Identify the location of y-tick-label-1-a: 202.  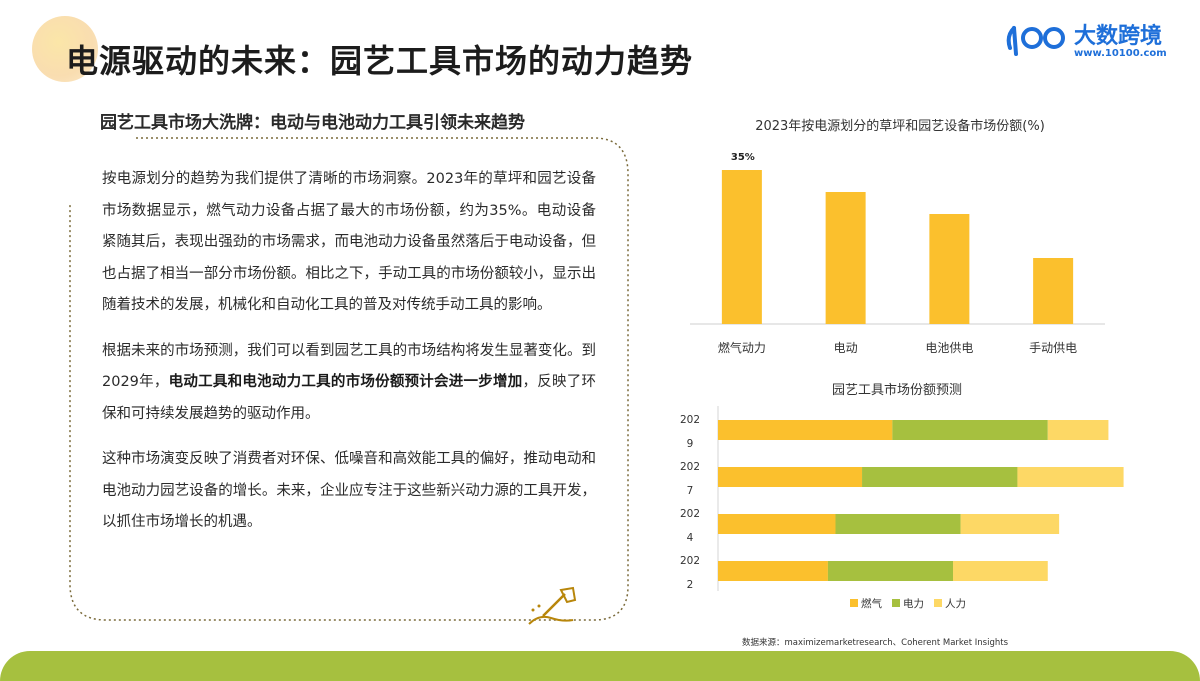
(690, 420).